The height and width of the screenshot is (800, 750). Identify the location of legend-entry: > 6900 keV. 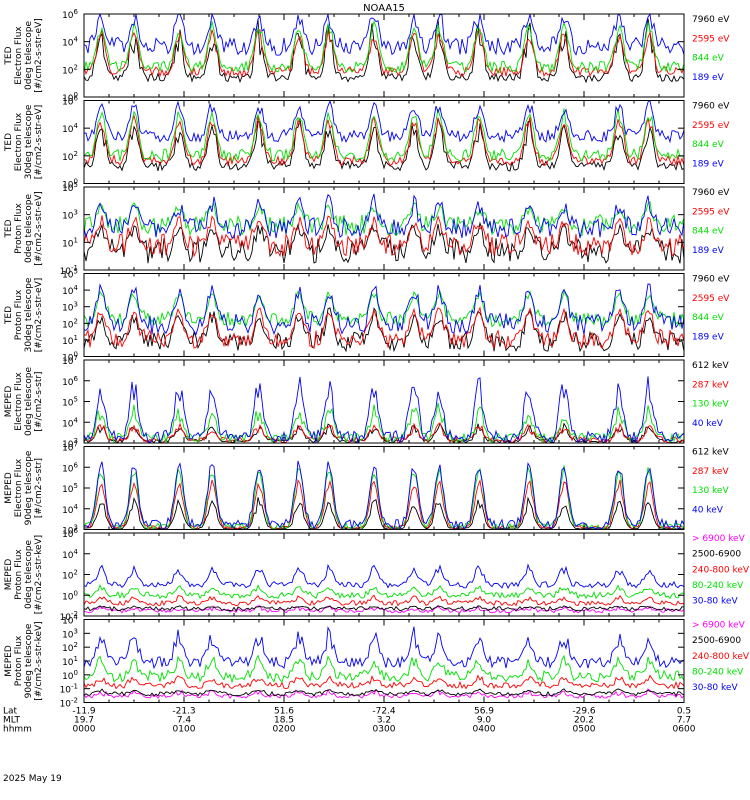
(719, 626).